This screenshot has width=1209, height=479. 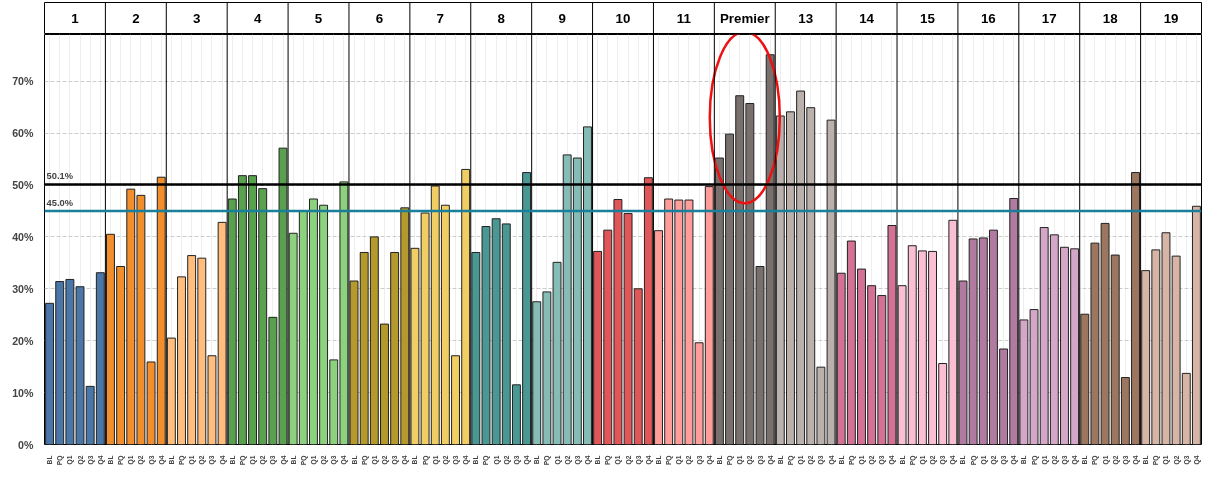 What do you see at coordinates (23, 392) in the screenshot?
I see `y-tick-label: 10%` at bounding box center [23, 392].